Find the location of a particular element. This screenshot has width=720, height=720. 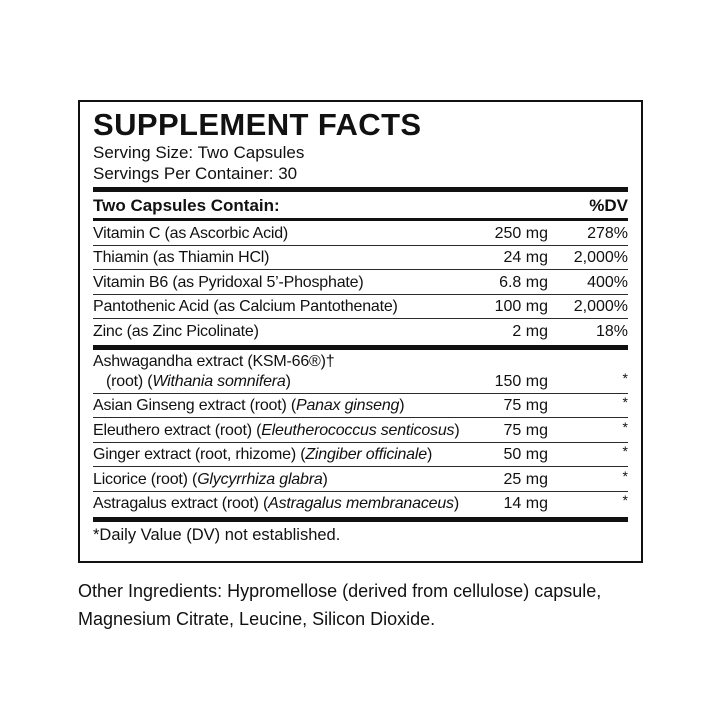

ingredient-amount: 14 mg is located at coordinates (525, 503).